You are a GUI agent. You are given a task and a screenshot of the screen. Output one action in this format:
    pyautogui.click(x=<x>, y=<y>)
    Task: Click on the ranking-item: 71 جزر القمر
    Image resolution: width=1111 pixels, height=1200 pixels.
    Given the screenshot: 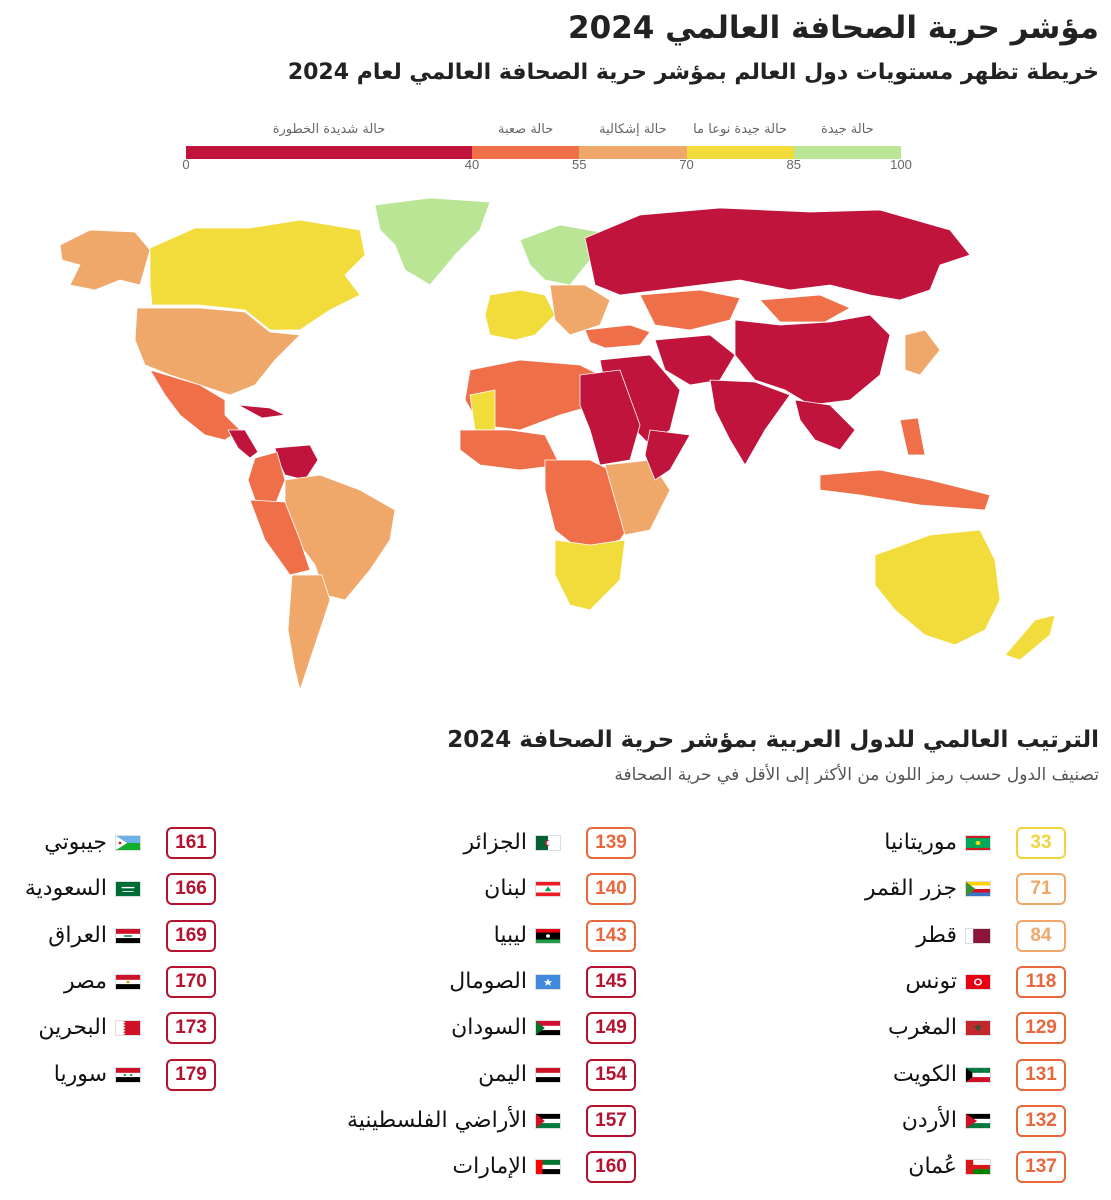 What is the action you would take?
    pyautogui.click(x=550, y=890)
    